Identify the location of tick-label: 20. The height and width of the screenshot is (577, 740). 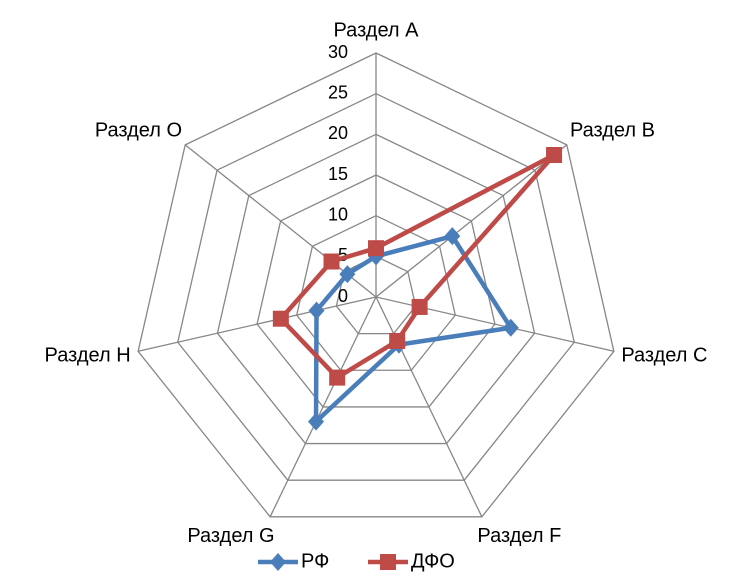
(338, 133).